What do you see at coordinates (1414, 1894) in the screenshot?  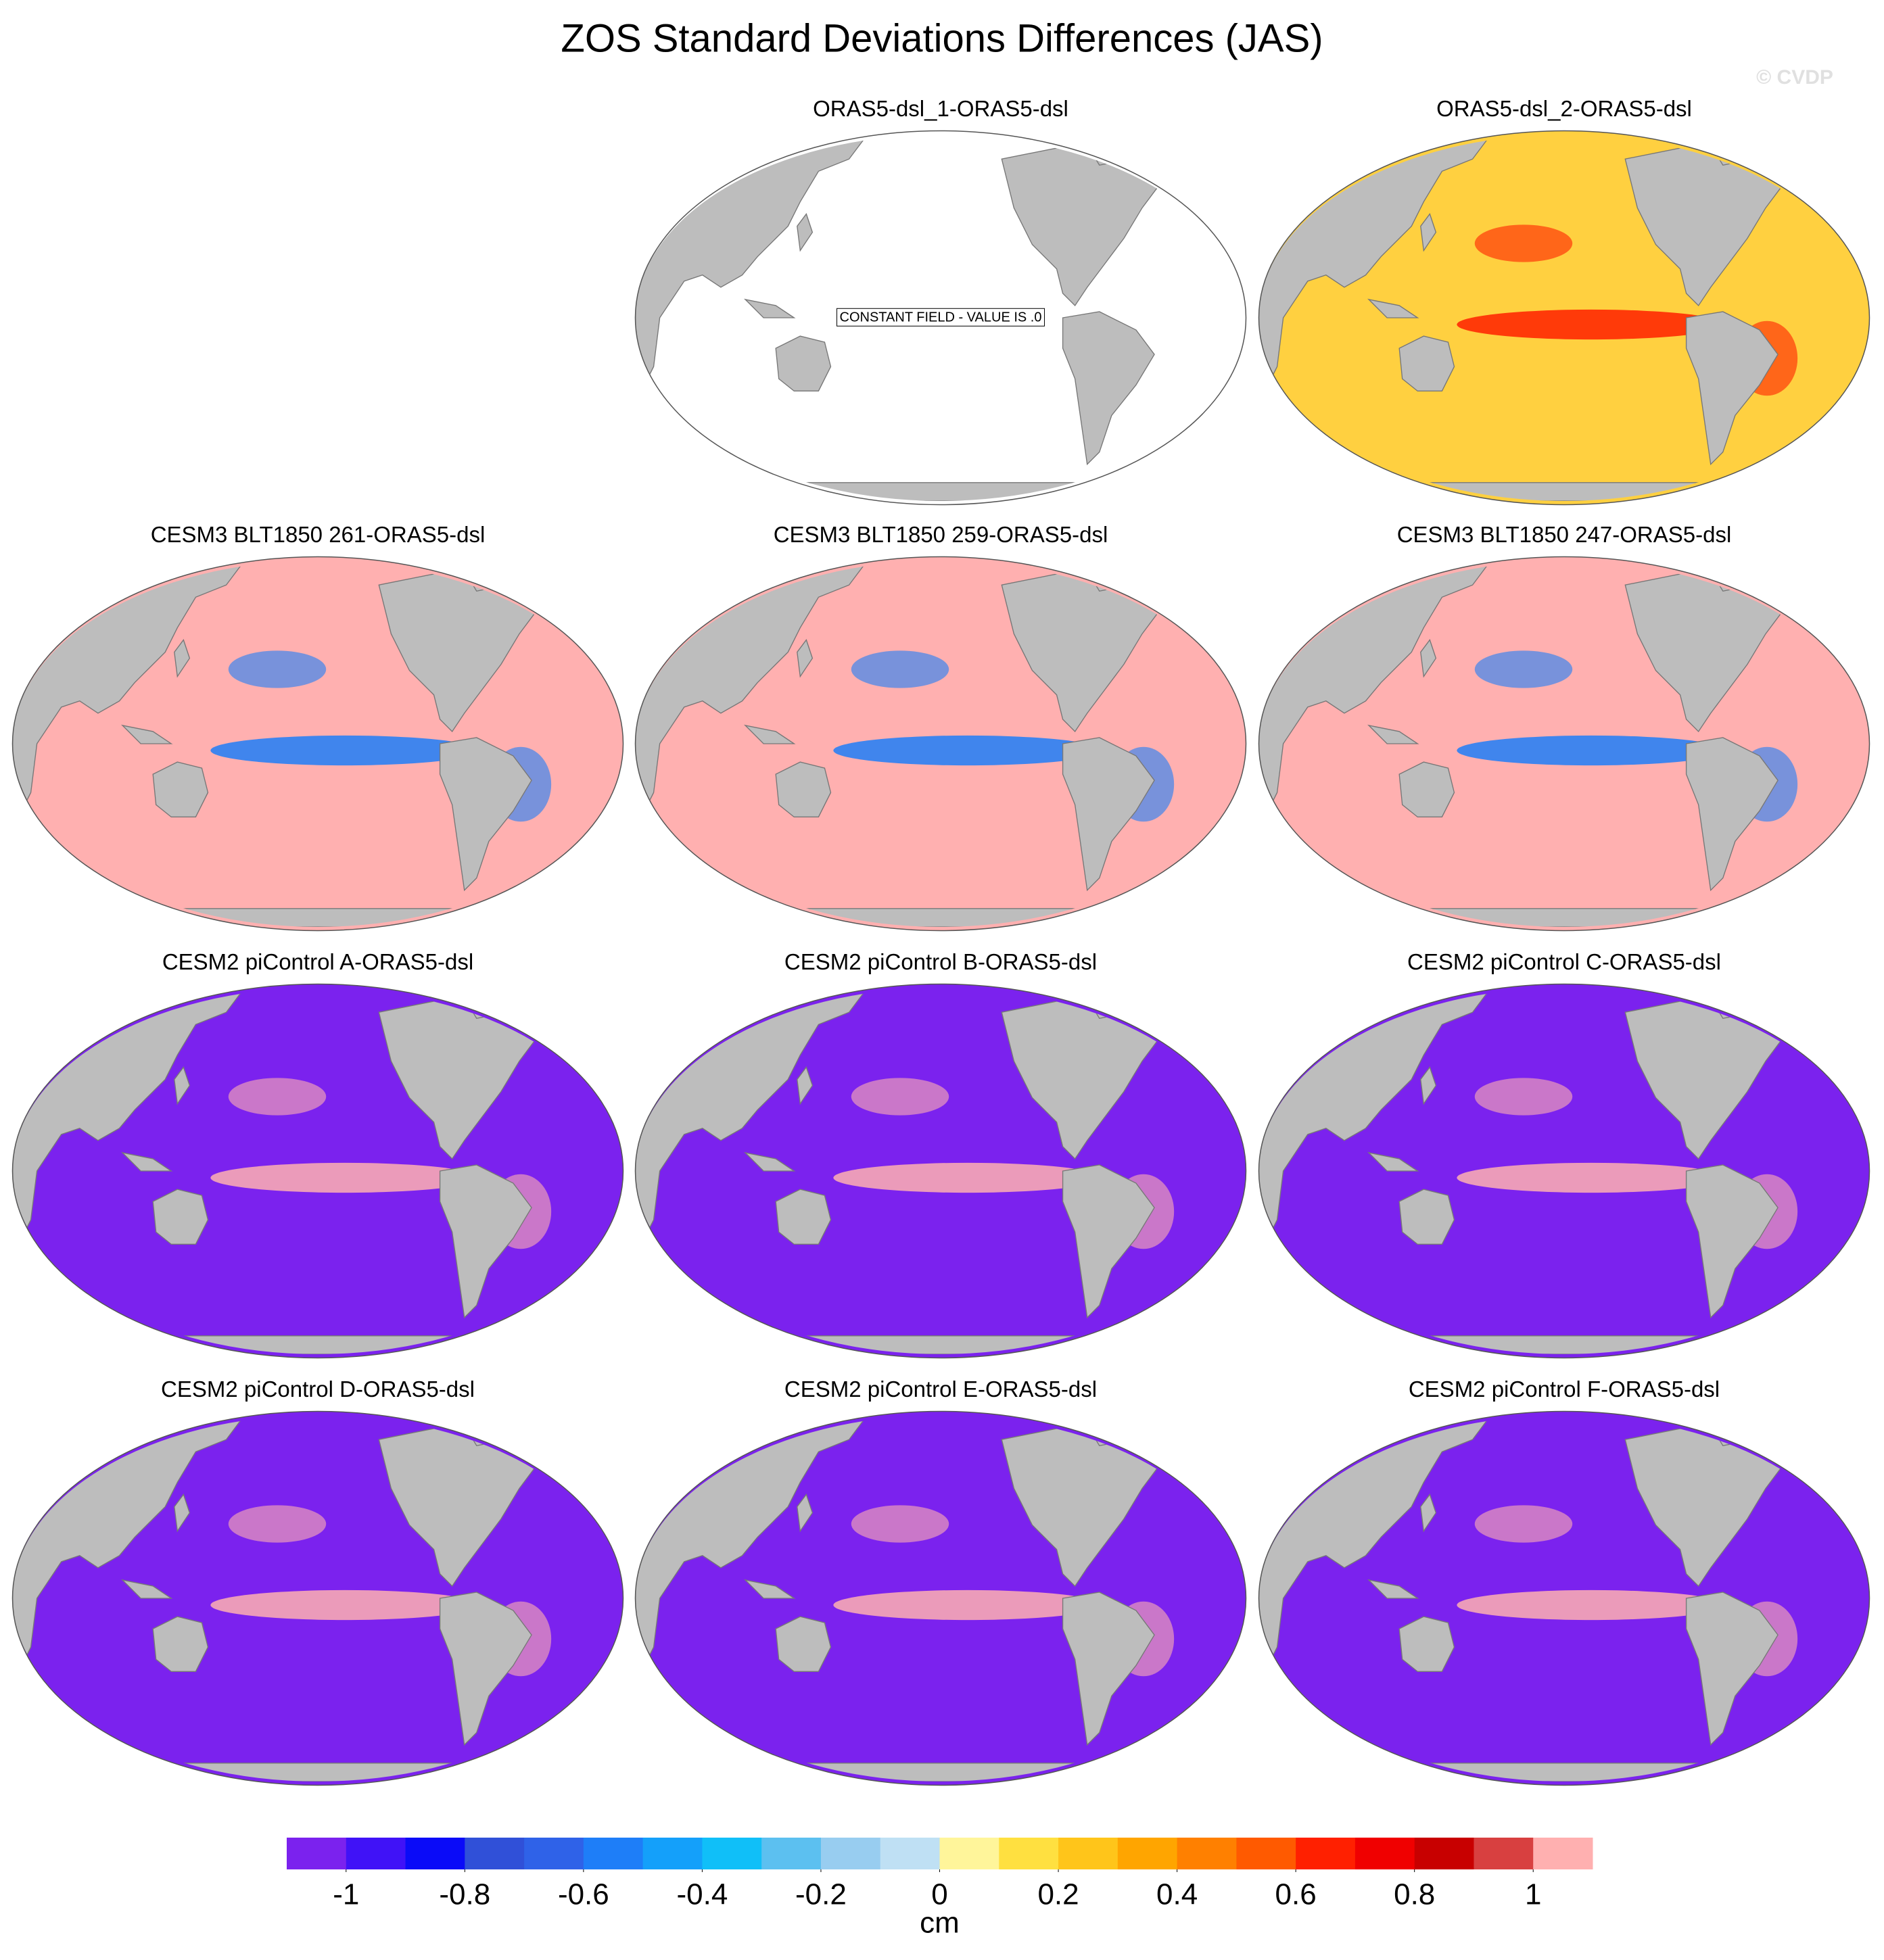 I see `colorbar-tick-label: 0.8` at bounding box center [1414, 1894].